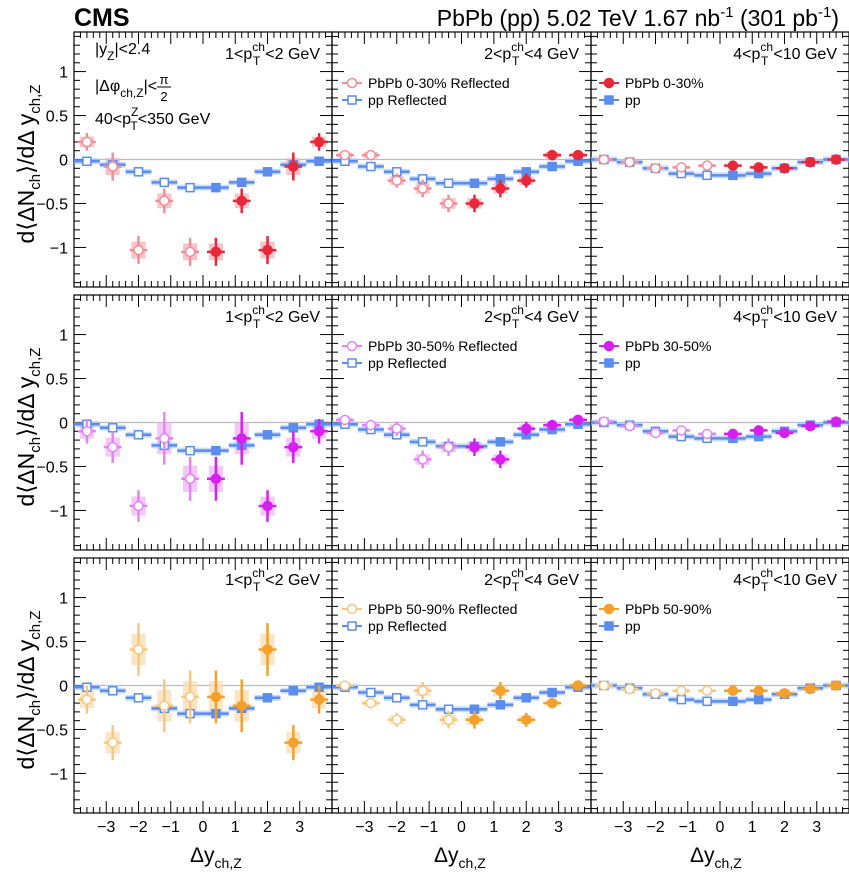  I want to click on dphi-pre: |Δφ, so click(107, 86).